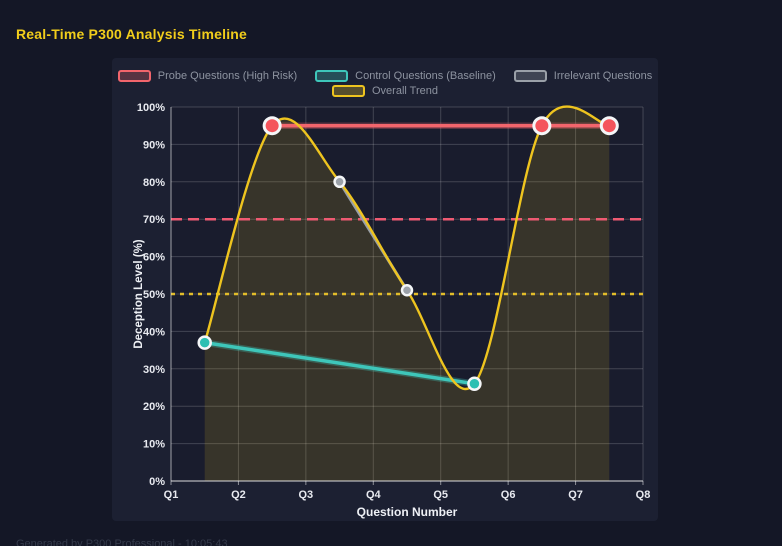  What do you see at coordinates (132, 34) in the screenshot?
I see `page-title: Real-Time P300 Analysis Timeline` at bounding box center [132, 34].